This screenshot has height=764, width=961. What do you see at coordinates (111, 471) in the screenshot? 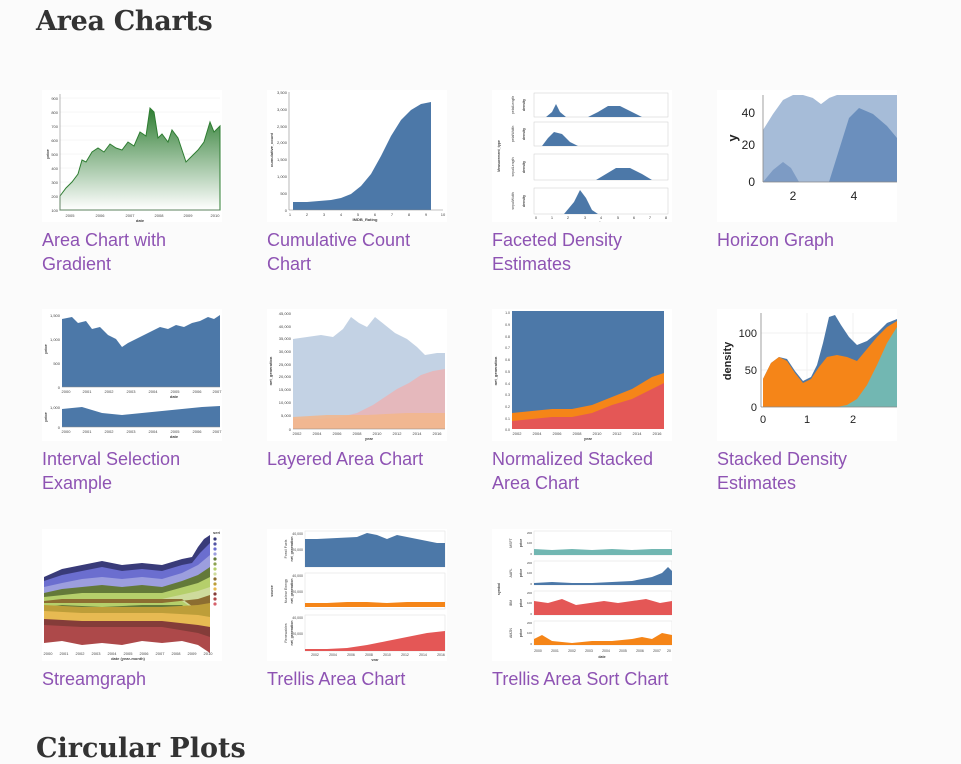
I see `card-caption: Interval Selection Example` at bounding box center [111, 471].